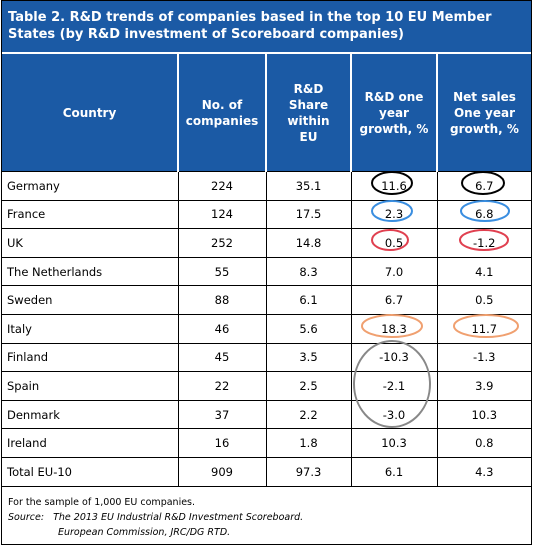 The image size is (540, 548). Describe the element at coordinates (483, 386) in the screenshot. I see `value-cell: 3.9` at that location.